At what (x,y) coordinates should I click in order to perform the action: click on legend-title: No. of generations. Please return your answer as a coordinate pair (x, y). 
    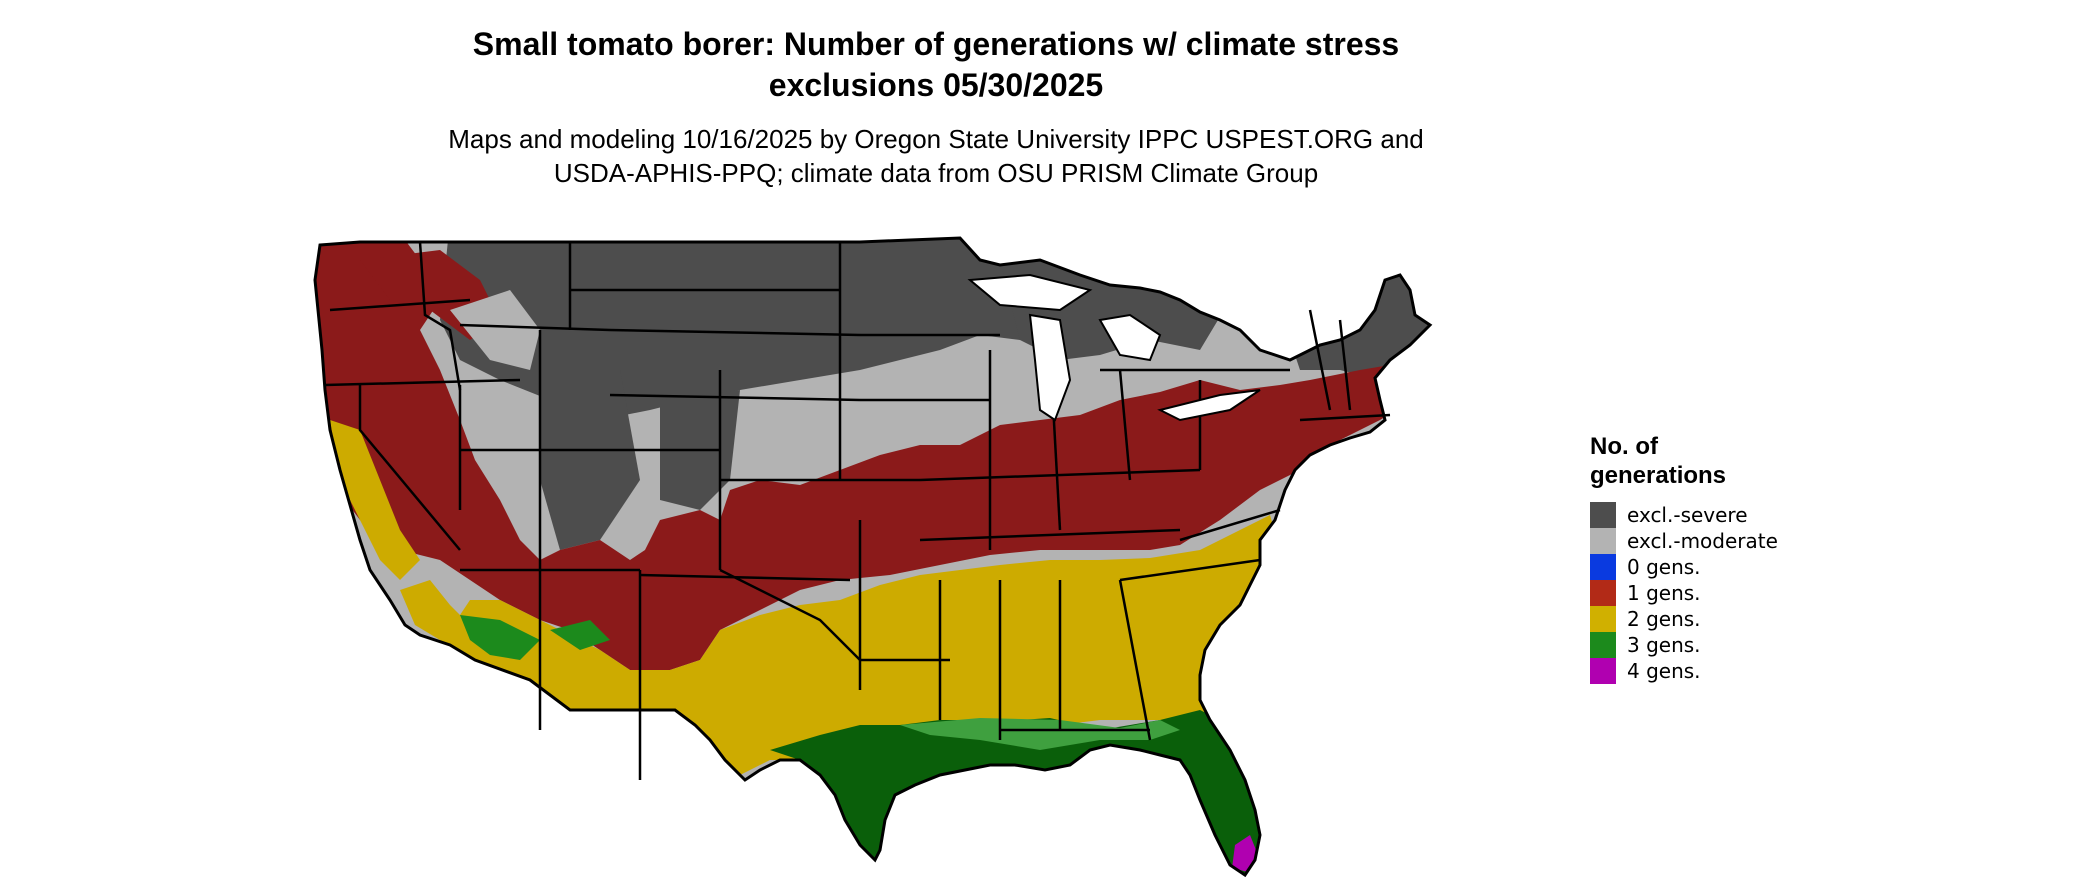
    Looking at the image, I should click on (1740, 461).